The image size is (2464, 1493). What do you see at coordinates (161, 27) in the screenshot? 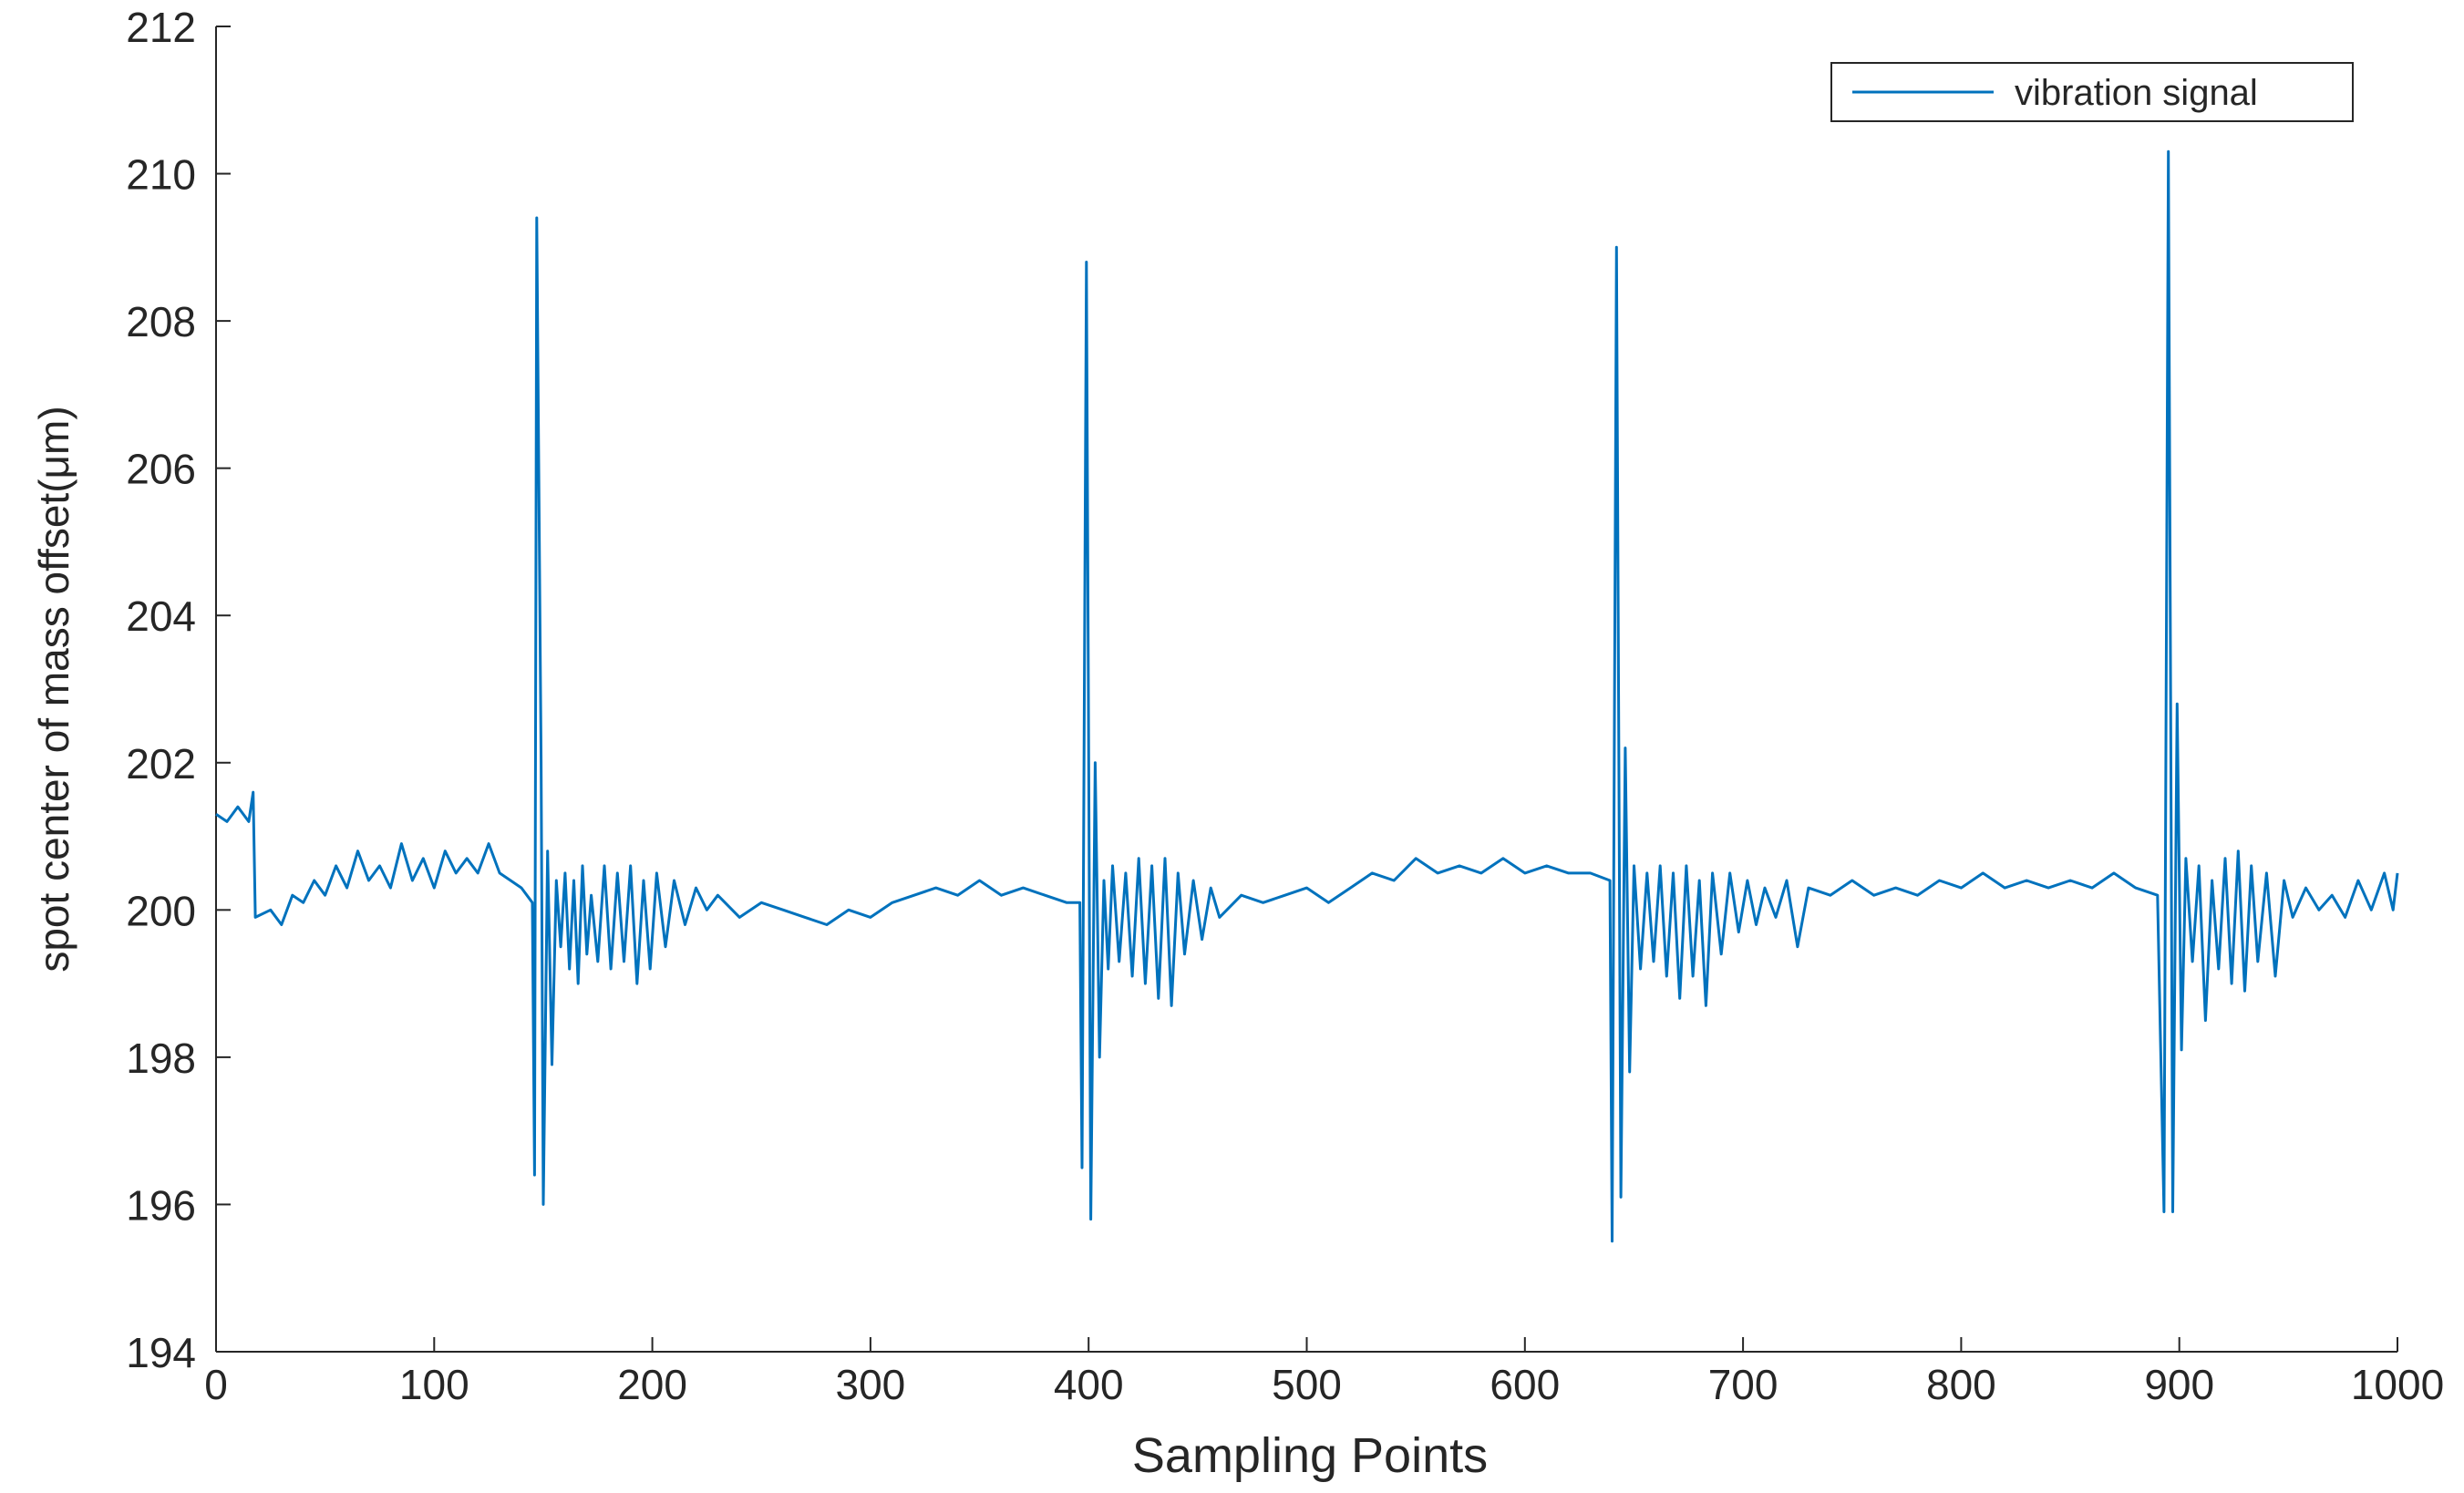
I see `y-tick-label: 212` at bounding box center [161, 27].